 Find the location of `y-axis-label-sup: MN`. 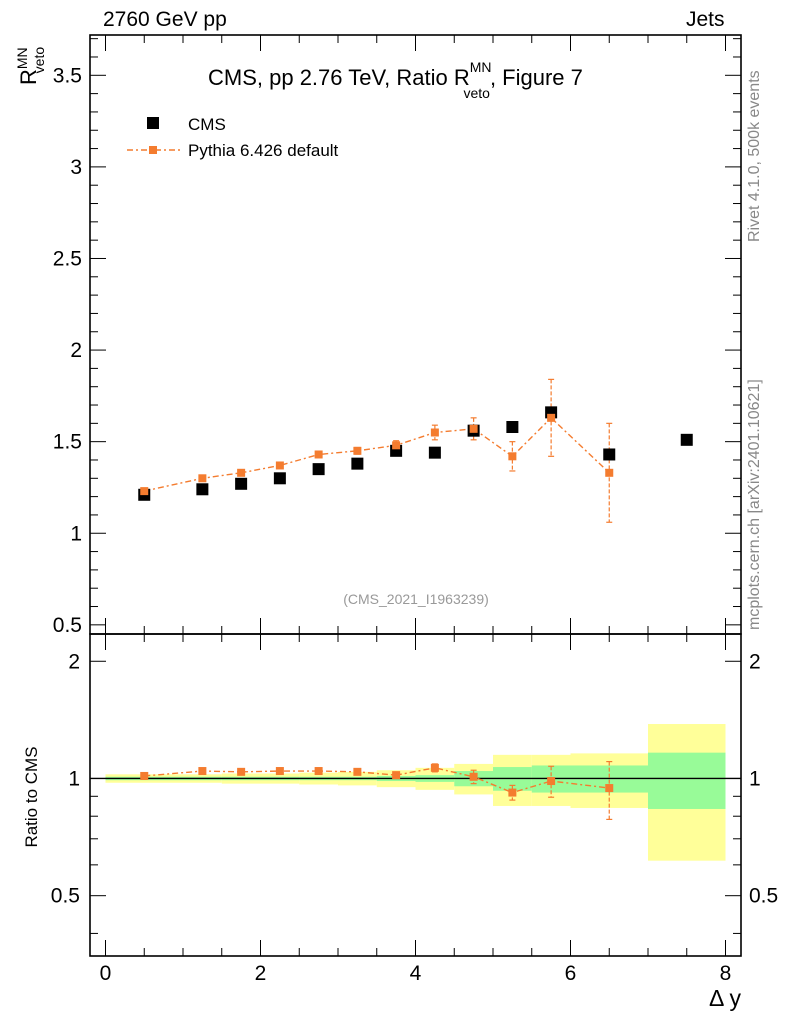

y-axis-label-sup: MN is located at coordinates (22, 58).